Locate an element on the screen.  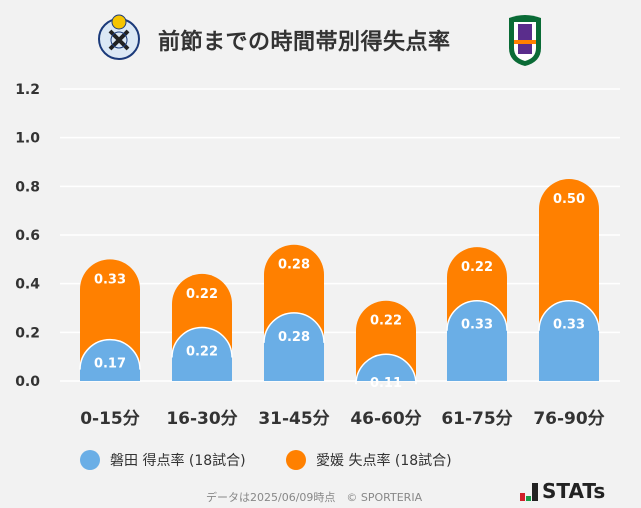
data-label-jubilo: 0.11 is located at coordinates (386, 383).